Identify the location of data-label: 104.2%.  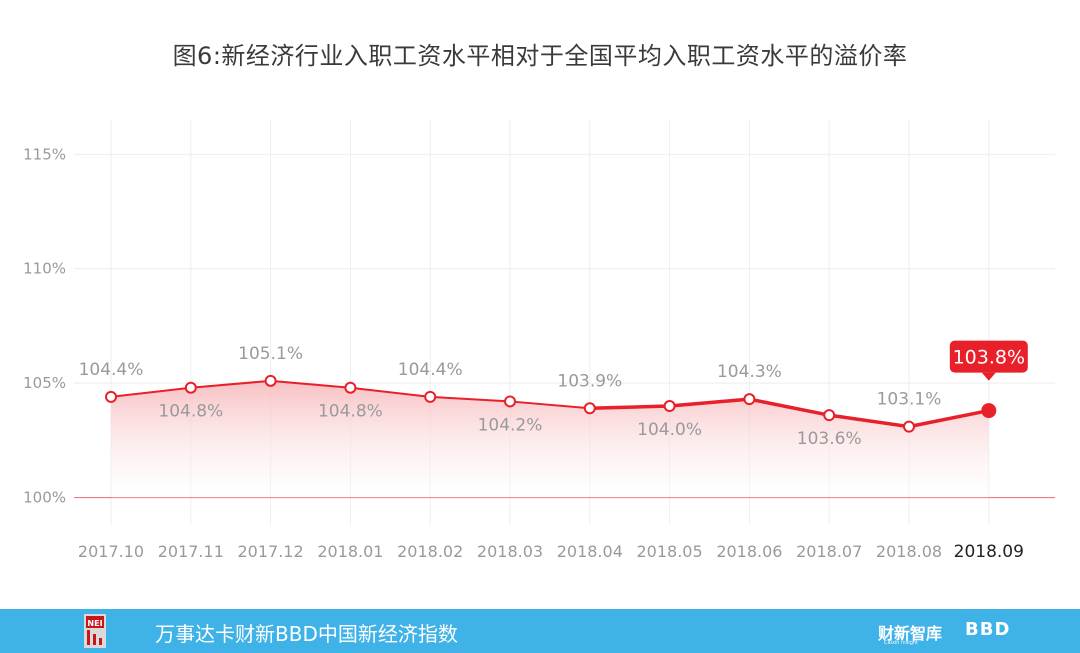
(510, 425).